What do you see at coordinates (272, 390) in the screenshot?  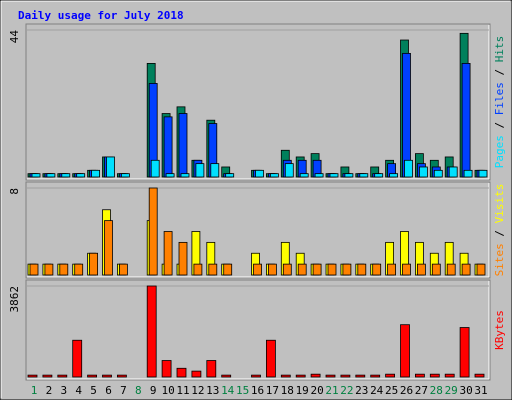 I see `x-tick-label: 17` at bounding box center [272, 390].